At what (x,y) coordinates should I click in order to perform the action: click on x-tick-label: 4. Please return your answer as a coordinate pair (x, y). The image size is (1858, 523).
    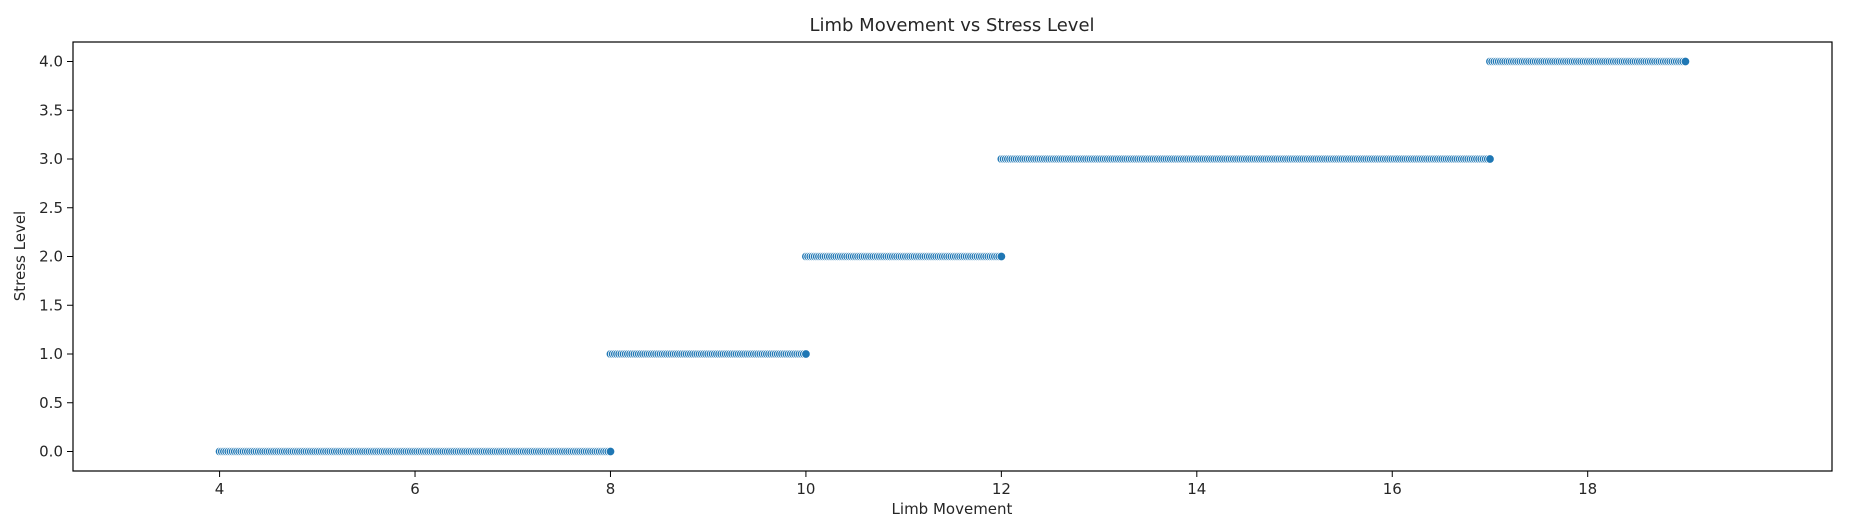
    Looking at the image, I should click on (220, 489).